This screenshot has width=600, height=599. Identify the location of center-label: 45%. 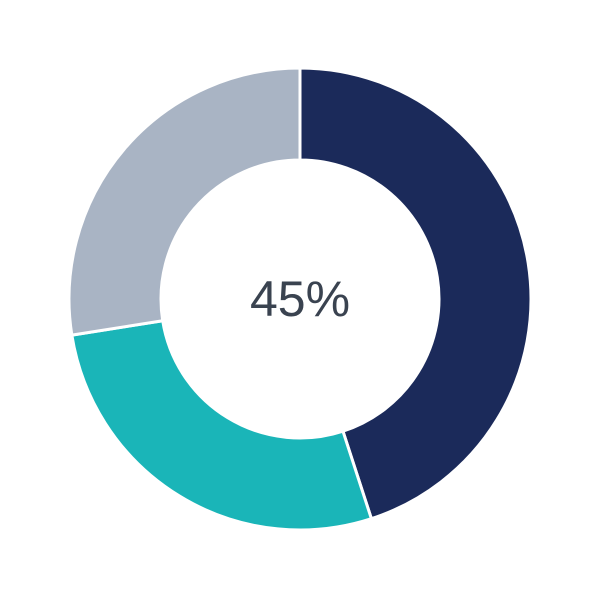
(300, 299).